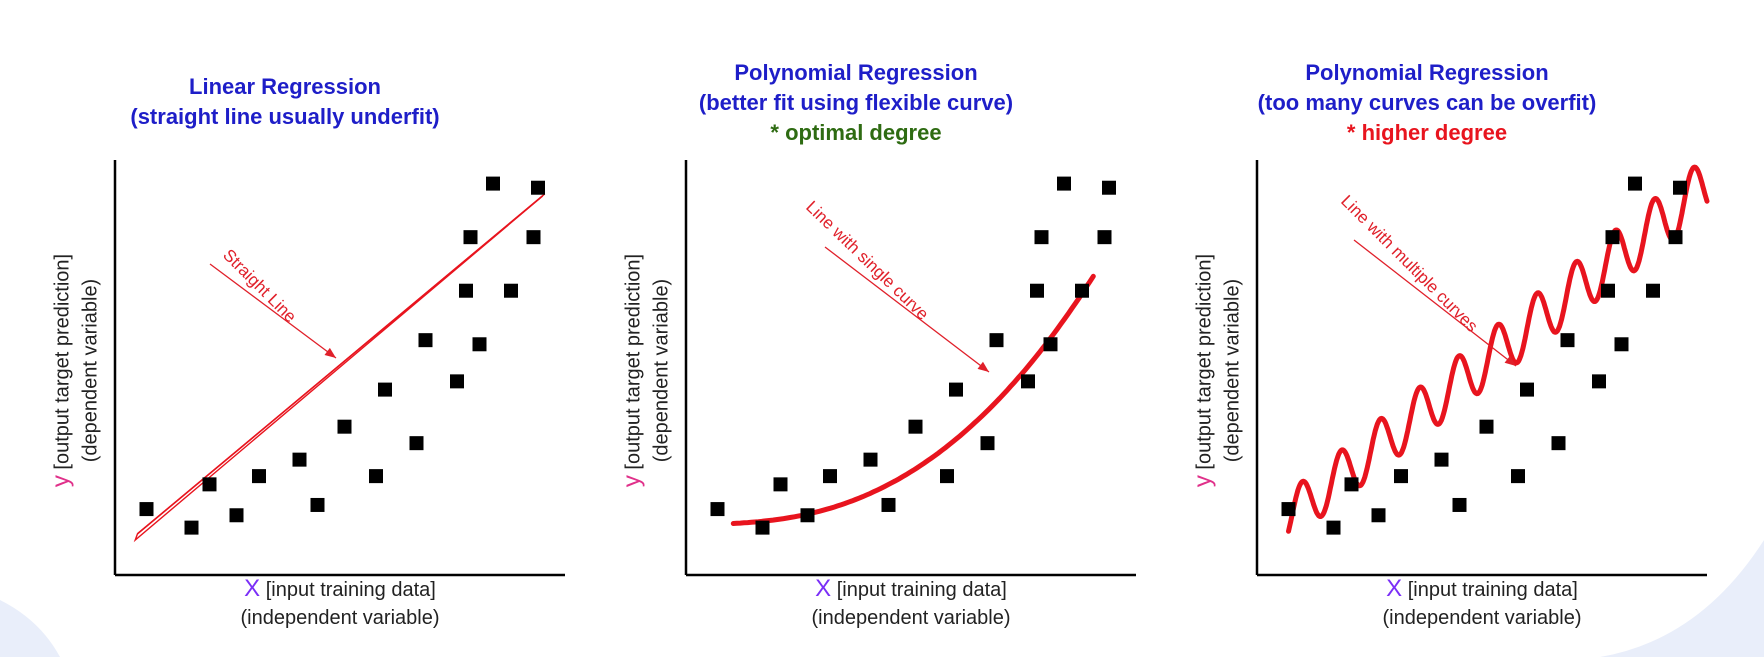  I want to click on annotation-text: Line with single curve, so click(867, 260).